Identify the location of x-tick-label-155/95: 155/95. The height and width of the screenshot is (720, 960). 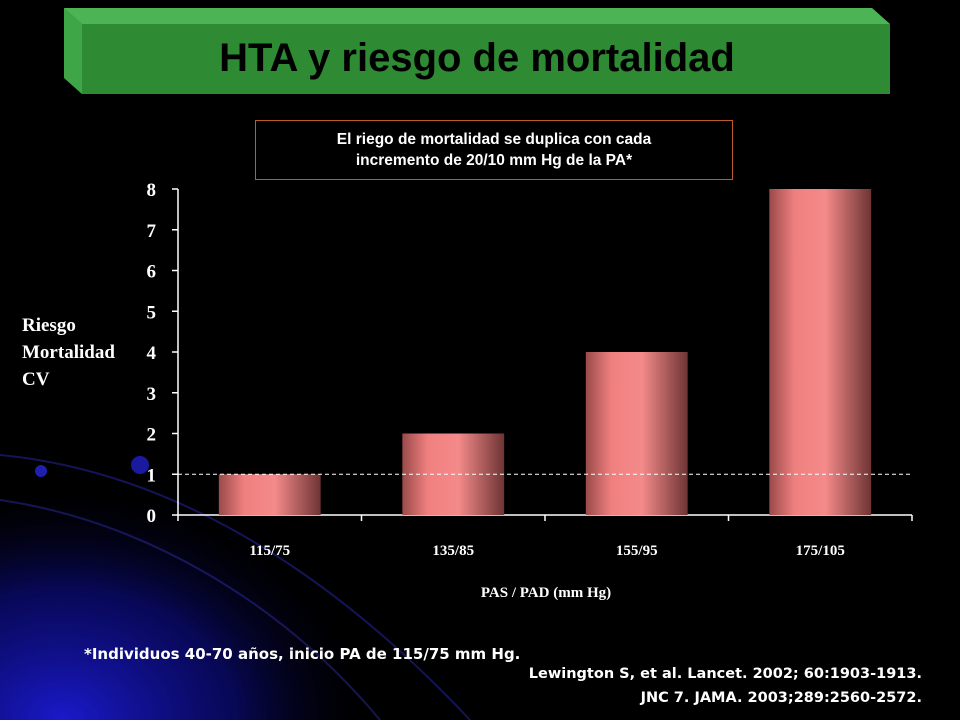
(637, 551).